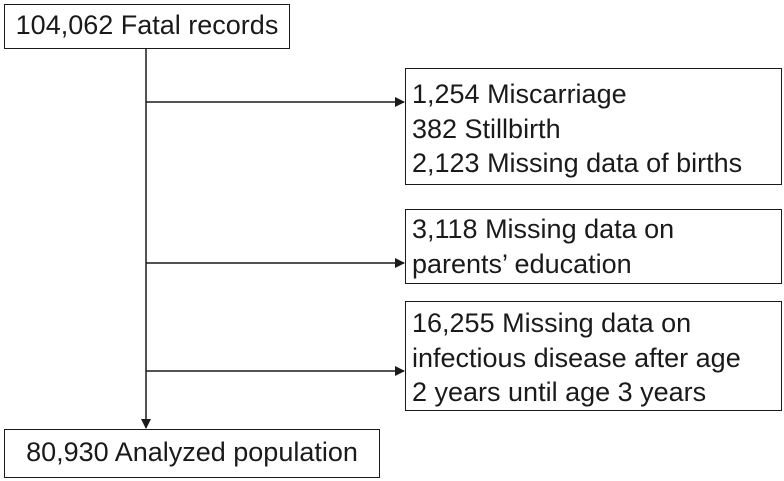  I want to click on final-box-text: 80,930 Analyzed population, so click(192, 452).